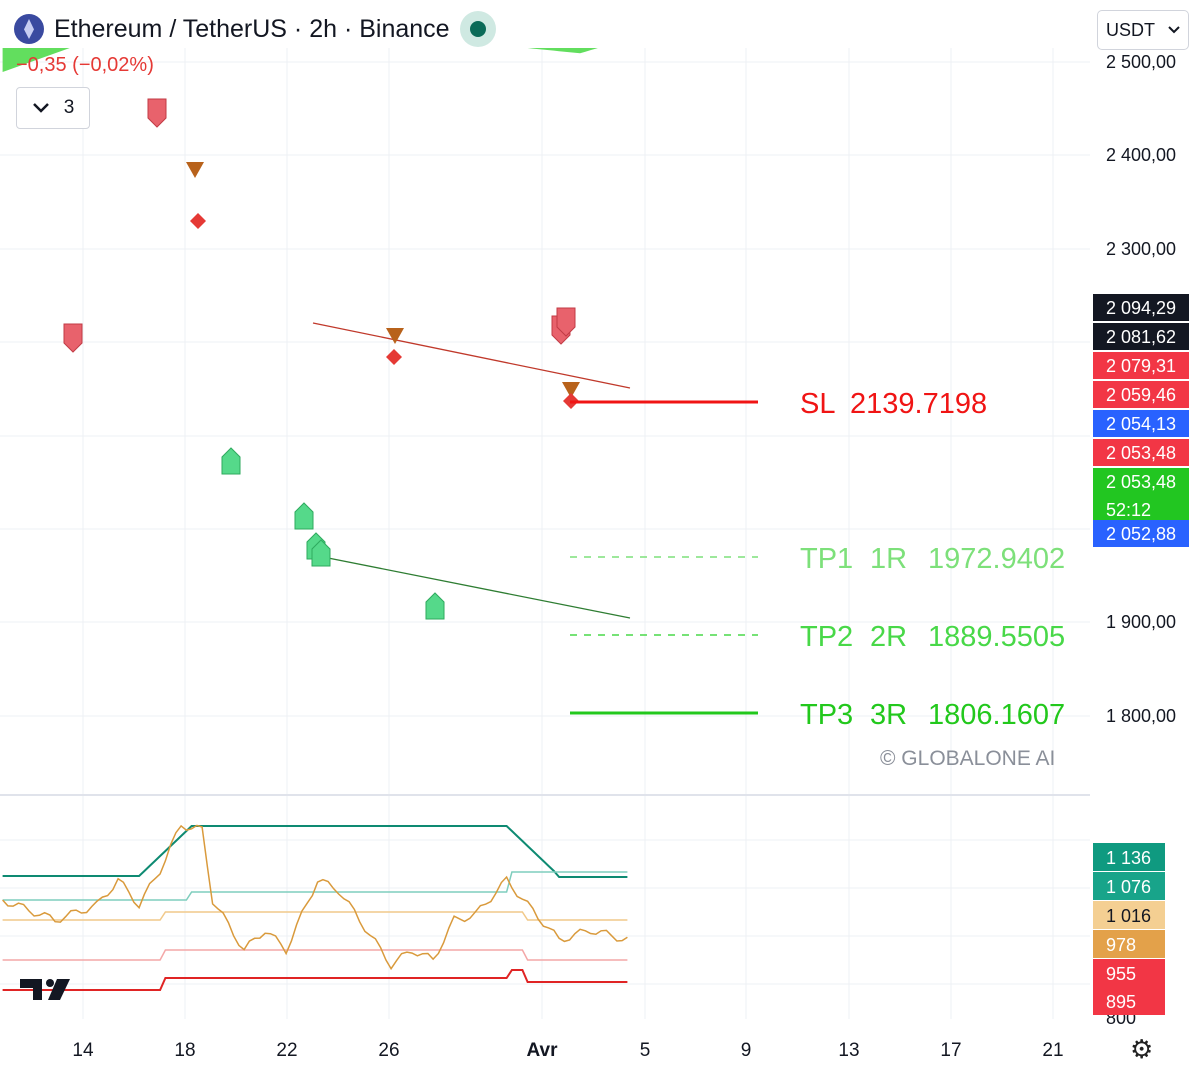  I want to click on lower-band-outer, so click(300, 60).